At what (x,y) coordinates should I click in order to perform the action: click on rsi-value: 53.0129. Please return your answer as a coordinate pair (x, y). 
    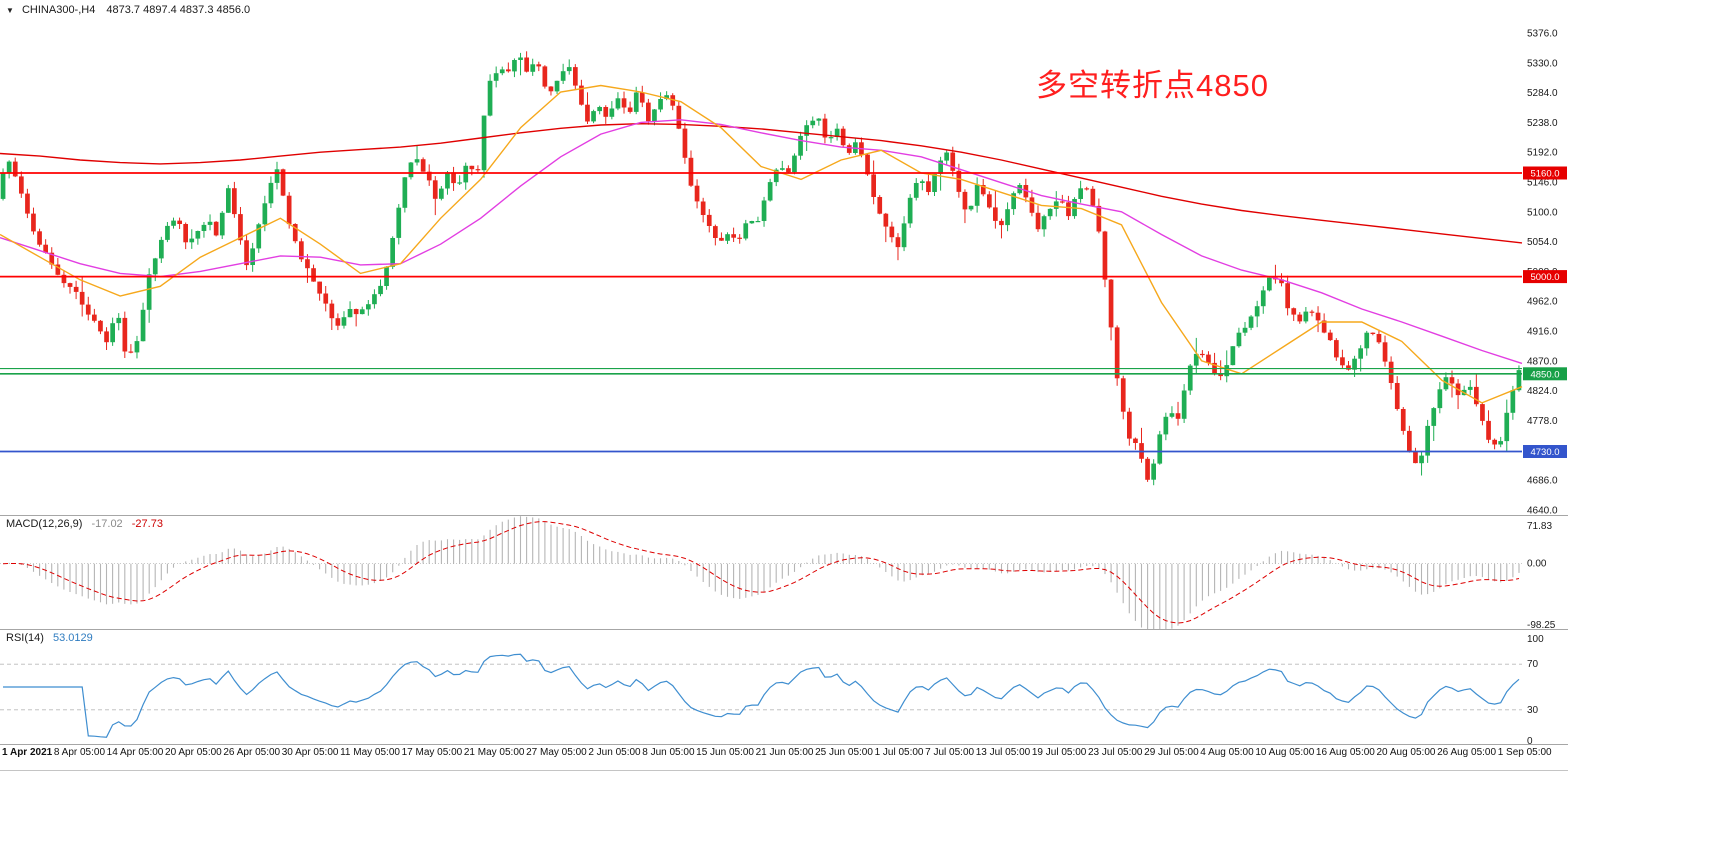
    Looking at the image, I should click on (72, 638).